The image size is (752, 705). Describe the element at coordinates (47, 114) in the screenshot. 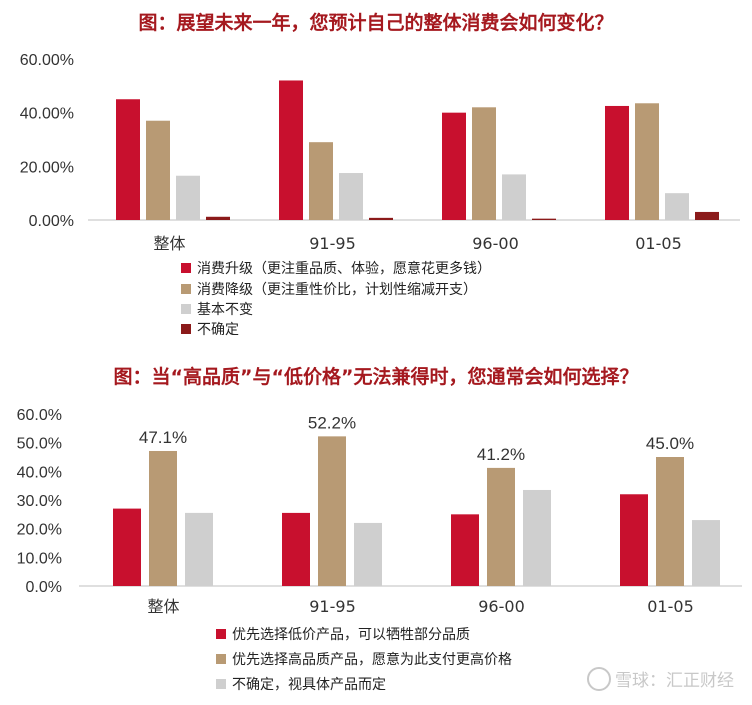

I see `y-tick-label: 40.00%` at that location.